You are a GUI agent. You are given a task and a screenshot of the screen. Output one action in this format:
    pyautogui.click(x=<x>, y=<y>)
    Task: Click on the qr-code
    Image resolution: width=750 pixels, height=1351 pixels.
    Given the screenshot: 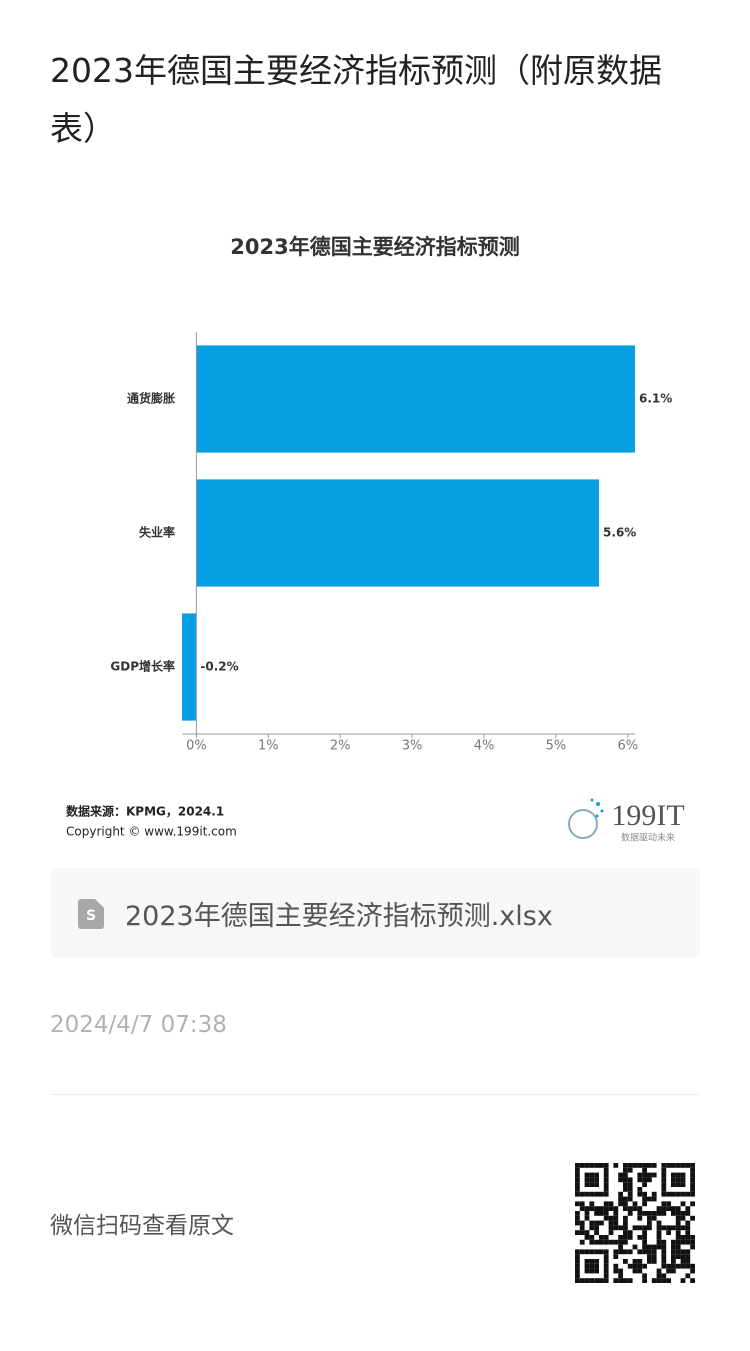 What is the action you would take?
    pyautogui.click(x=635, y=1223)
    